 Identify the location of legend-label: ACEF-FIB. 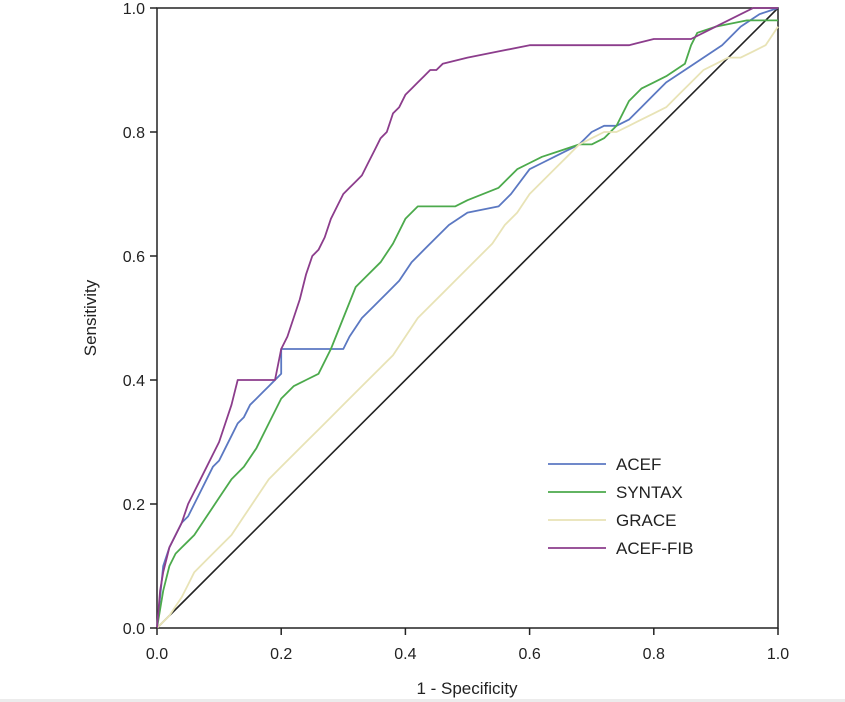
(654, 548).